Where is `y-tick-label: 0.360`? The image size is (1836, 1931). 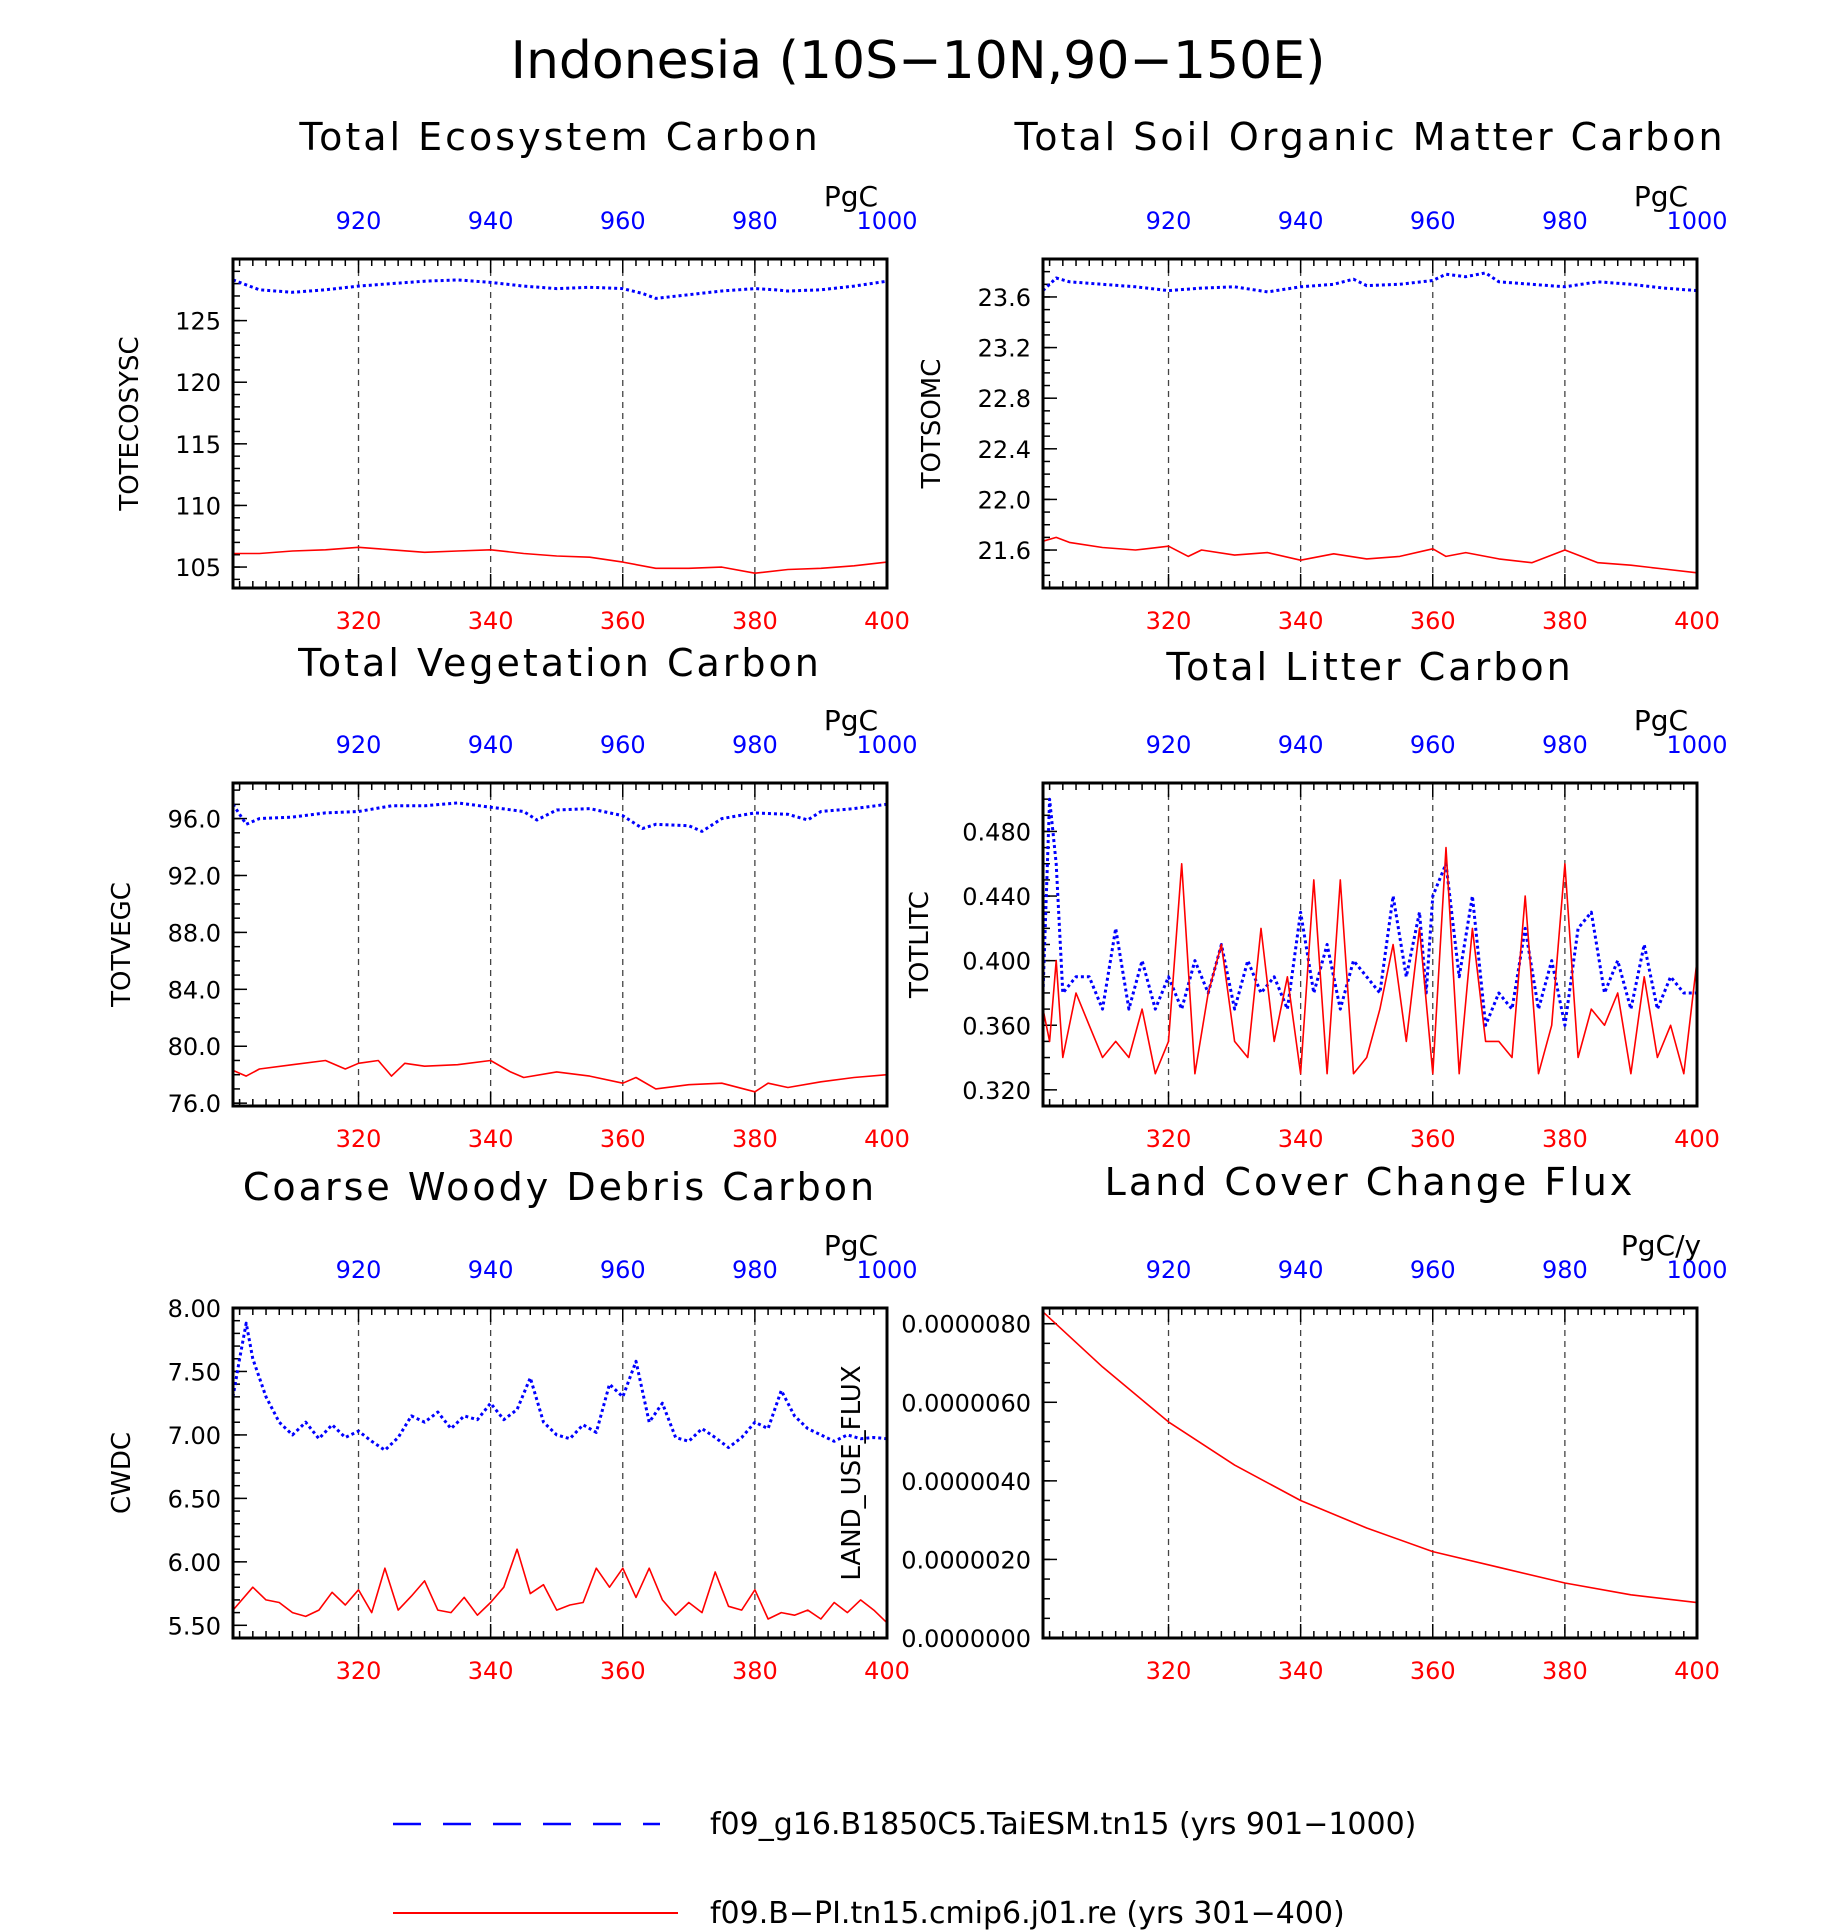 y-tick-label: 0.360 is located at coordinates (996, 1026).